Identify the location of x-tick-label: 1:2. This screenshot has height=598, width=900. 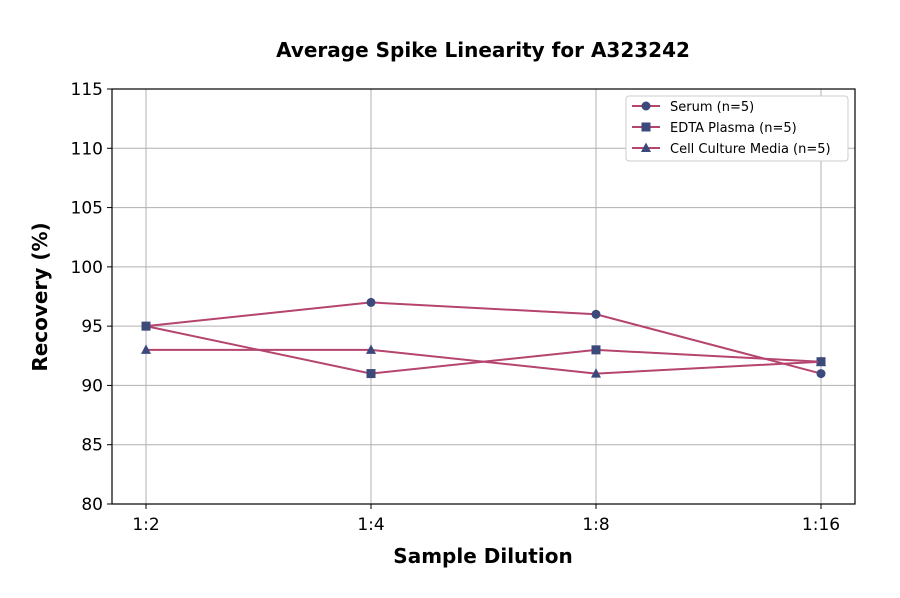
(145, 525).